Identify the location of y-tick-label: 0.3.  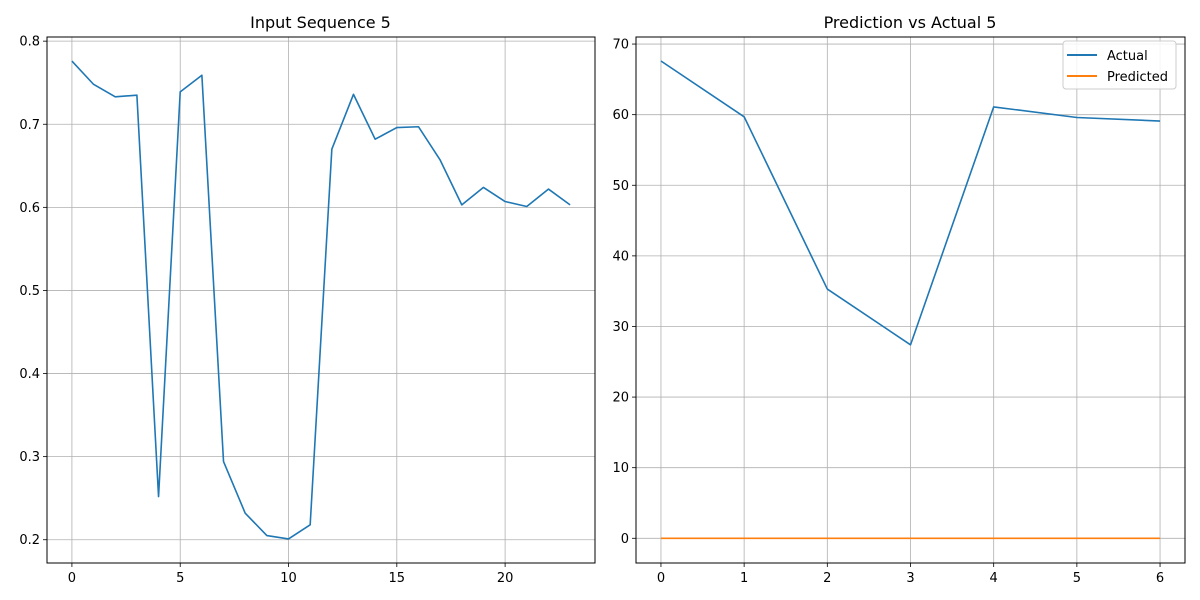
(29, 457).